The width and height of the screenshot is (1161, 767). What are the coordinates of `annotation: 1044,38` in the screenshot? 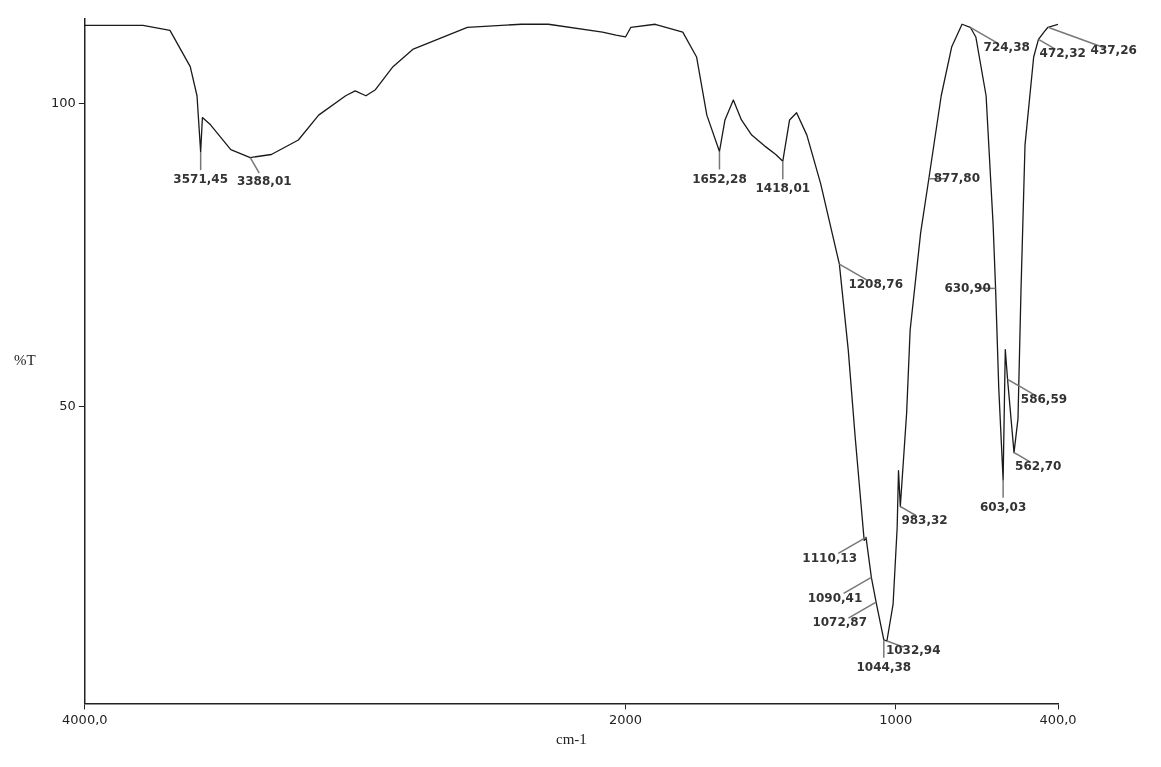 It's located at (884, 666).